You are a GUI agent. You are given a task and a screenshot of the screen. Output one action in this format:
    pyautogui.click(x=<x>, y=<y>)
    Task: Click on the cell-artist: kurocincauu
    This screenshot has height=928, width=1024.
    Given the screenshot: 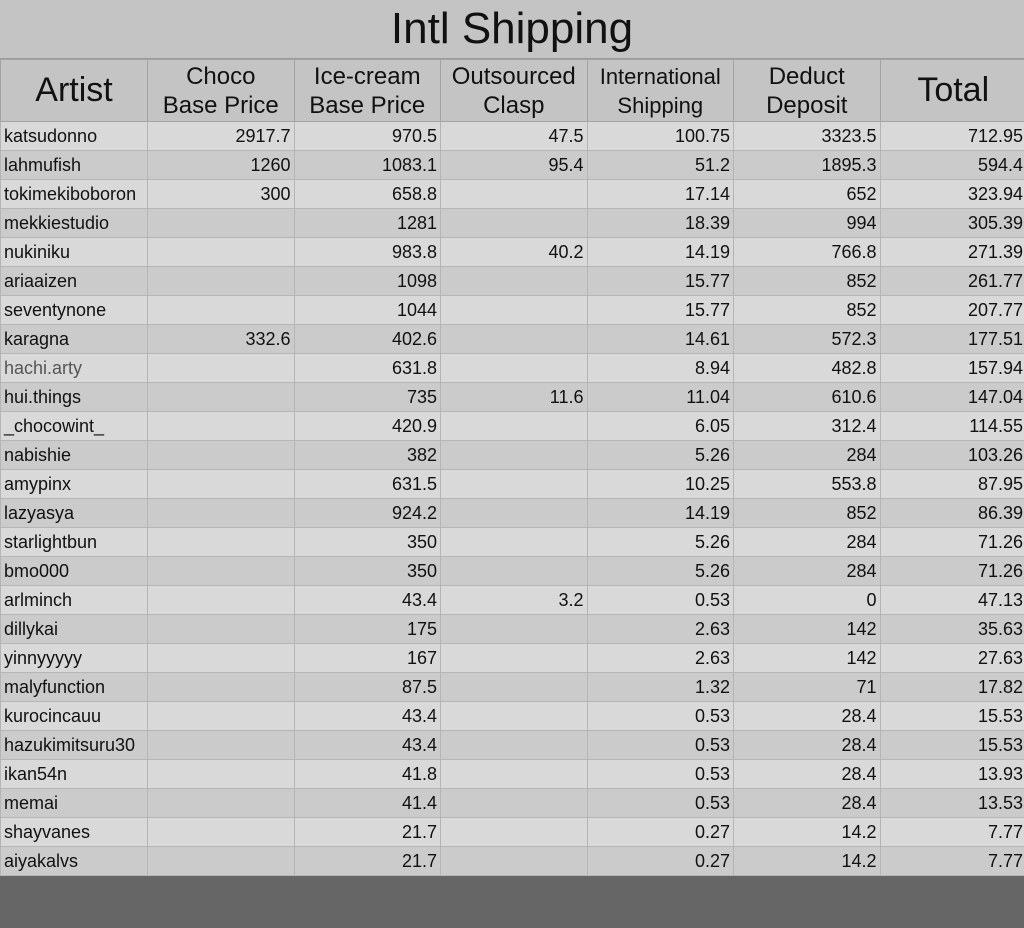 What is the action you would take?
    pyautogui.click(x=74, y=716)
    